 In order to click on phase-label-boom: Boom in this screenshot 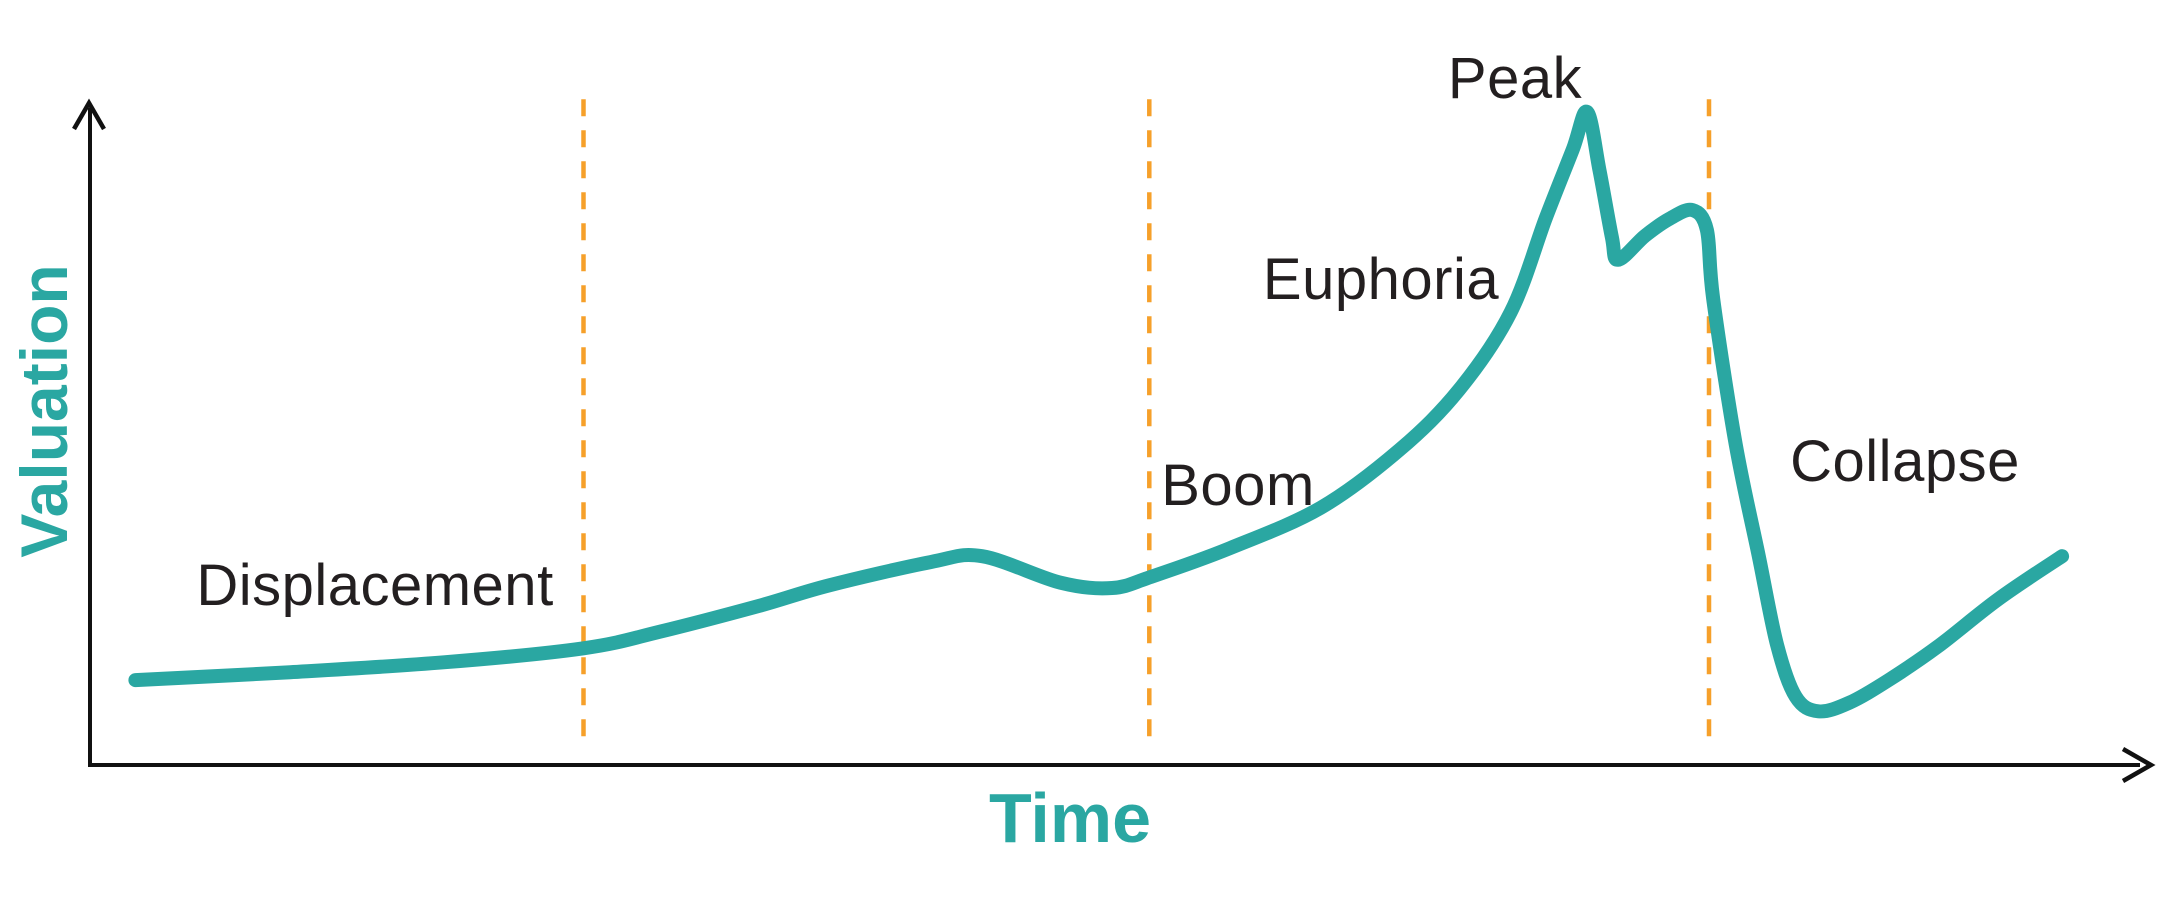, I will do `click(1238, 485)`.